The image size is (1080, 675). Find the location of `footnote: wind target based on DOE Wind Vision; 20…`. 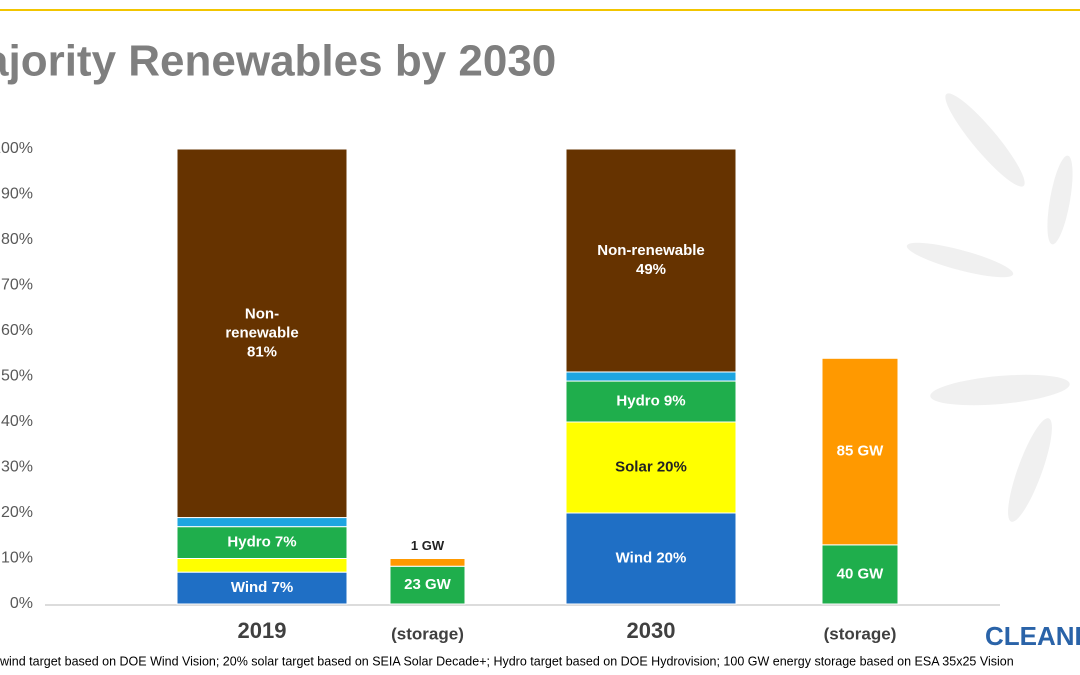

footnote: wind target based on DOE Wind Vision; 20… is located at coordinates (507, 661).